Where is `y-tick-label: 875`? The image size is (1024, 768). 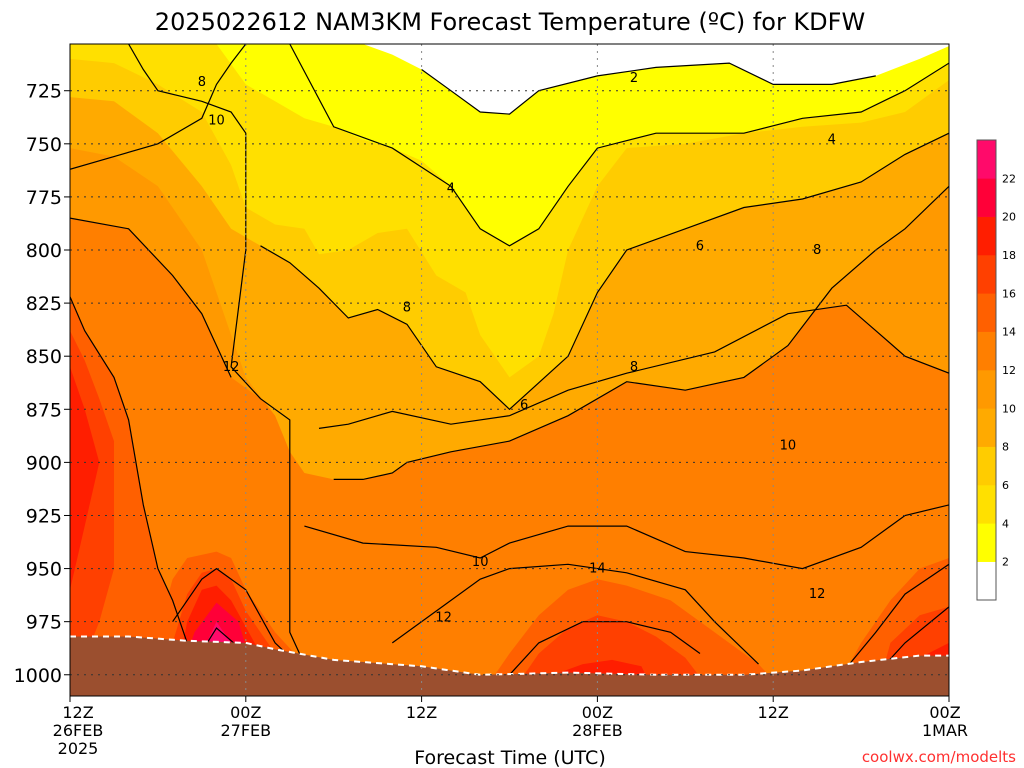 y-tick-label: 875 is located at coordinates (44, 410).